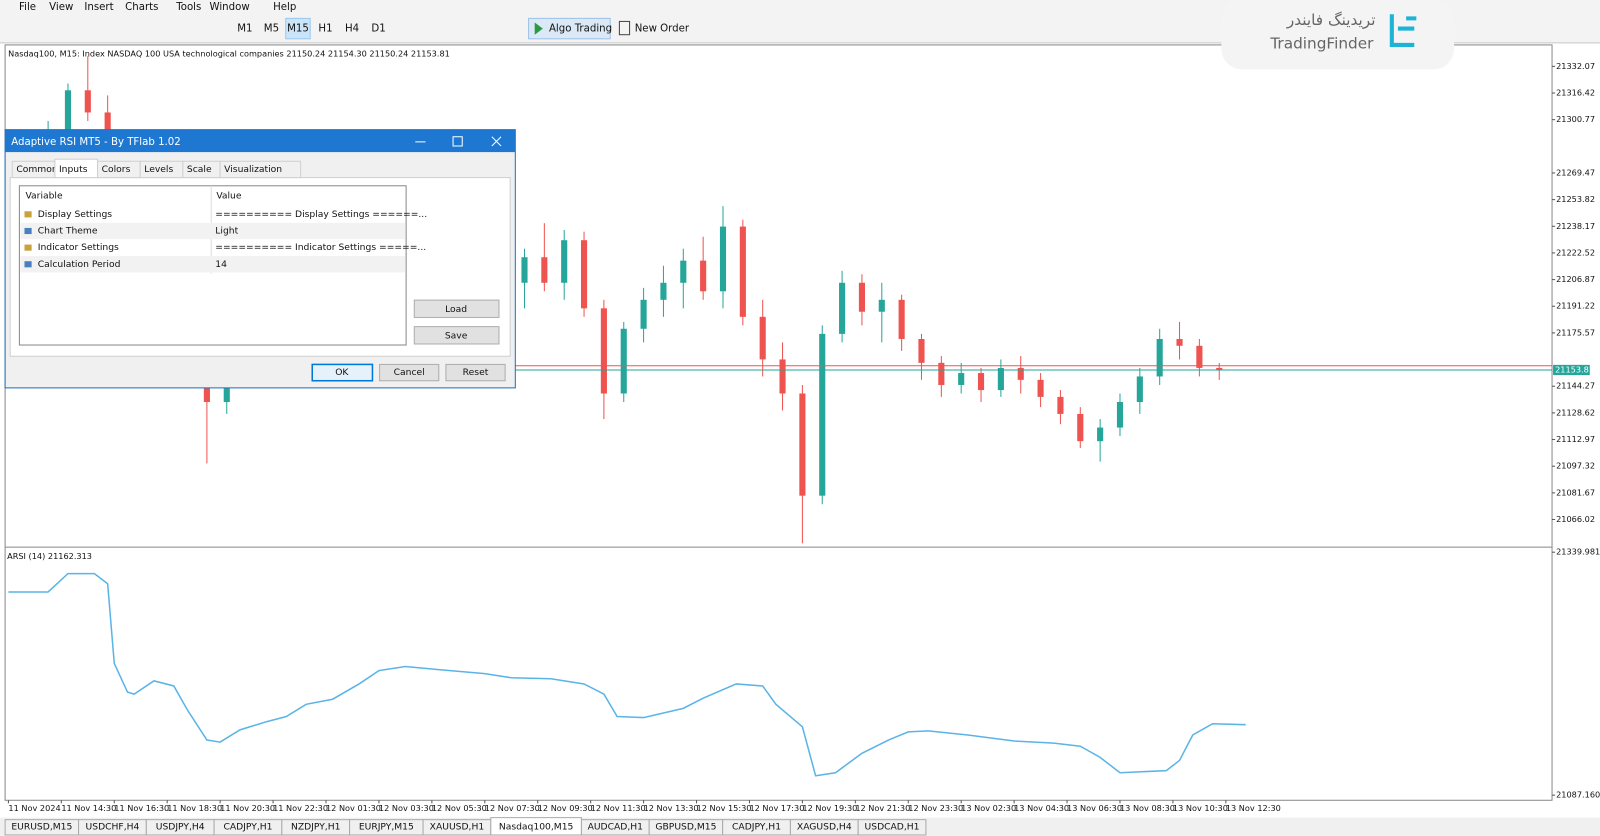 The height and width of the screenshot is (836, 1600). Describe the element at coordinates (180, 826) in the screenshot. I see `symbol-tab-label: USDJPY,H4` at that location.